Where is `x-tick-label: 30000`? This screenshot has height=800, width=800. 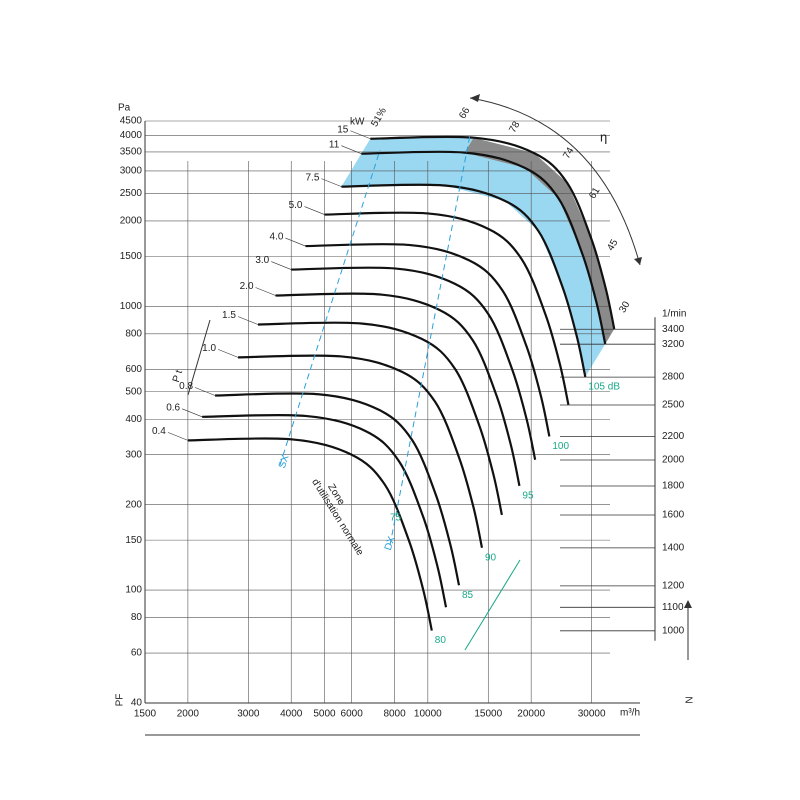 x-tick-label: 30000 is located at coordinates (592, 714).